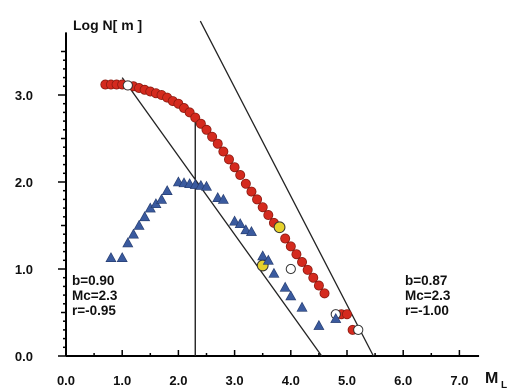  What do you see at coordinates (291, 380) in the screenshot?
I see `x-tick-label: 4.0` at bounding box center [291, 380].